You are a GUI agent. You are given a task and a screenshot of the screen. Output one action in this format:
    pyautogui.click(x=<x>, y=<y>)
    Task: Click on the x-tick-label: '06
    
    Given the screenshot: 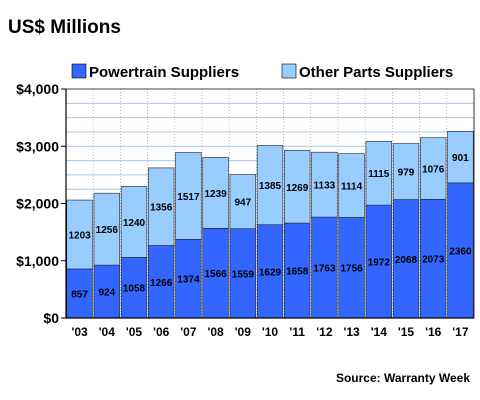 What is the action you would take?
    pyautogui.click(x=161, y=332)
    